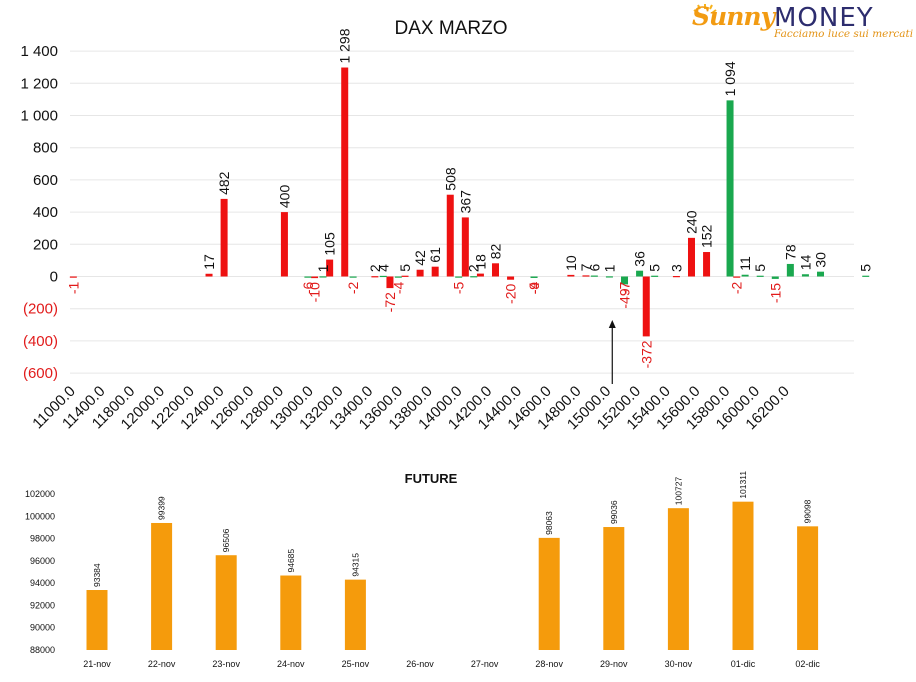 The image size is (916, 682). Describe the element at coordinates (625, 298) in the screenshot. I see `main-data-label: -49` at that location.